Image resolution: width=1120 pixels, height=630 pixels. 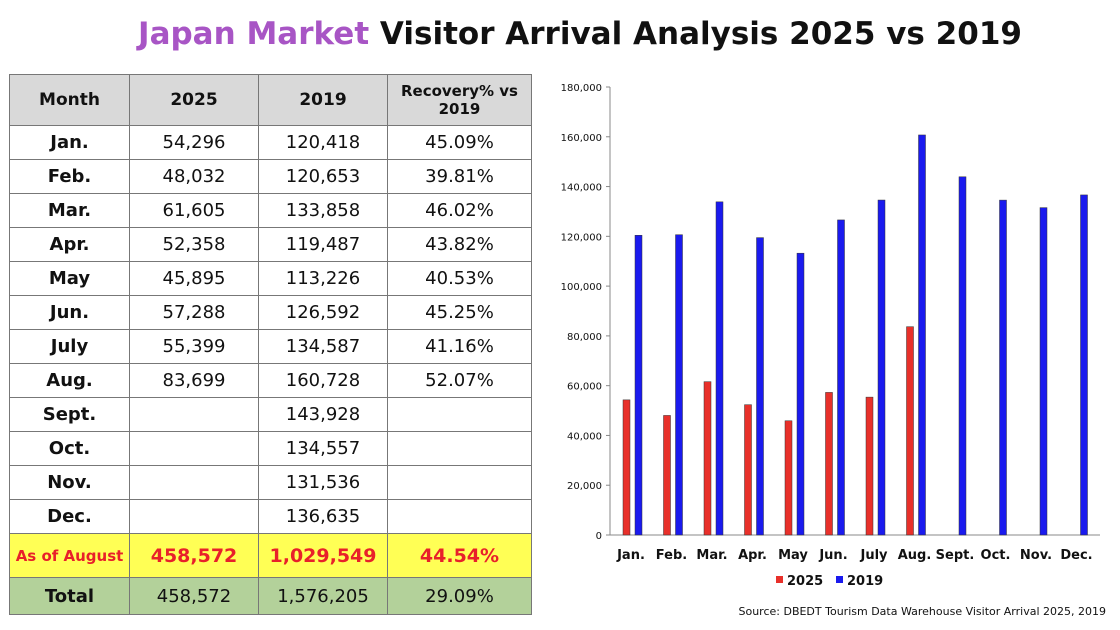 I want to click on recovery-cell: 41.16%, so click(x=459, y=346).